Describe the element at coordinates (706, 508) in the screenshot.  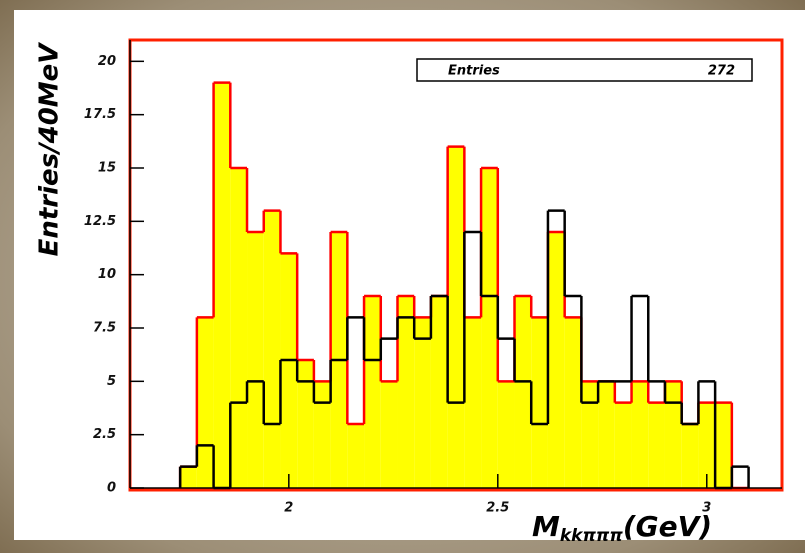
I see `x-tick-label: 3` at that location.